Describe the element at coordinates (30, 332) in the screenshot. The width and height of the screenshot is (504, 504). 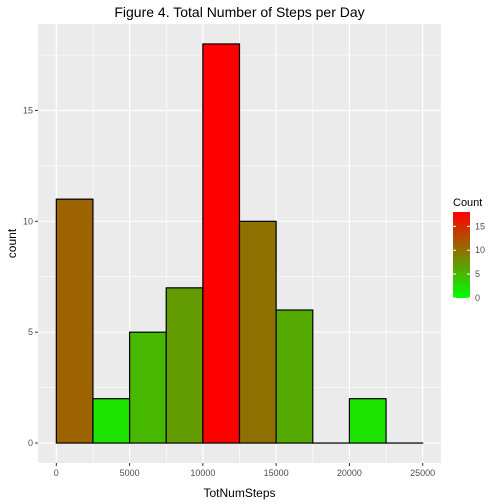
I see `y-tick-label: 5` at that location.